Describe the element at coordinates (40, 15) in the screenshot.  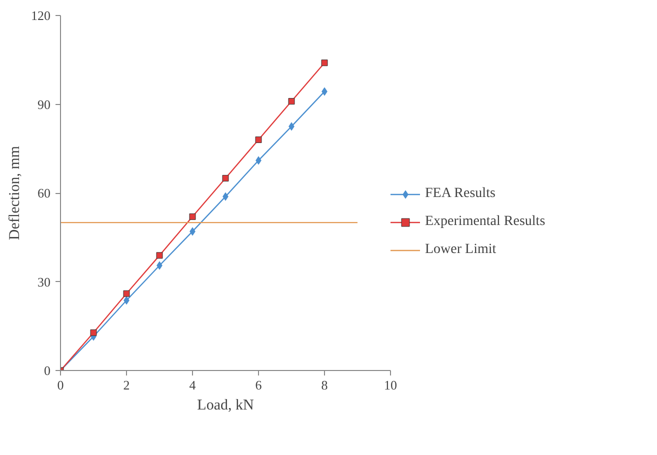
I see `y-tick-label: 120` at that location.